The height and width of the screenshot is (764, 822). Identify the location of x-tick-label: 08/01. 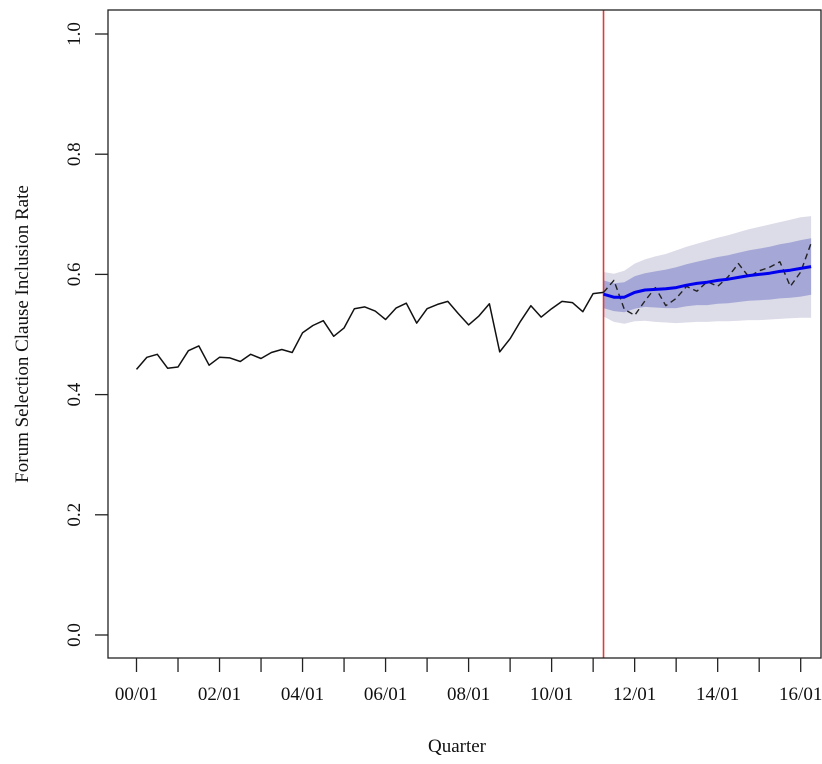
(468, 694).